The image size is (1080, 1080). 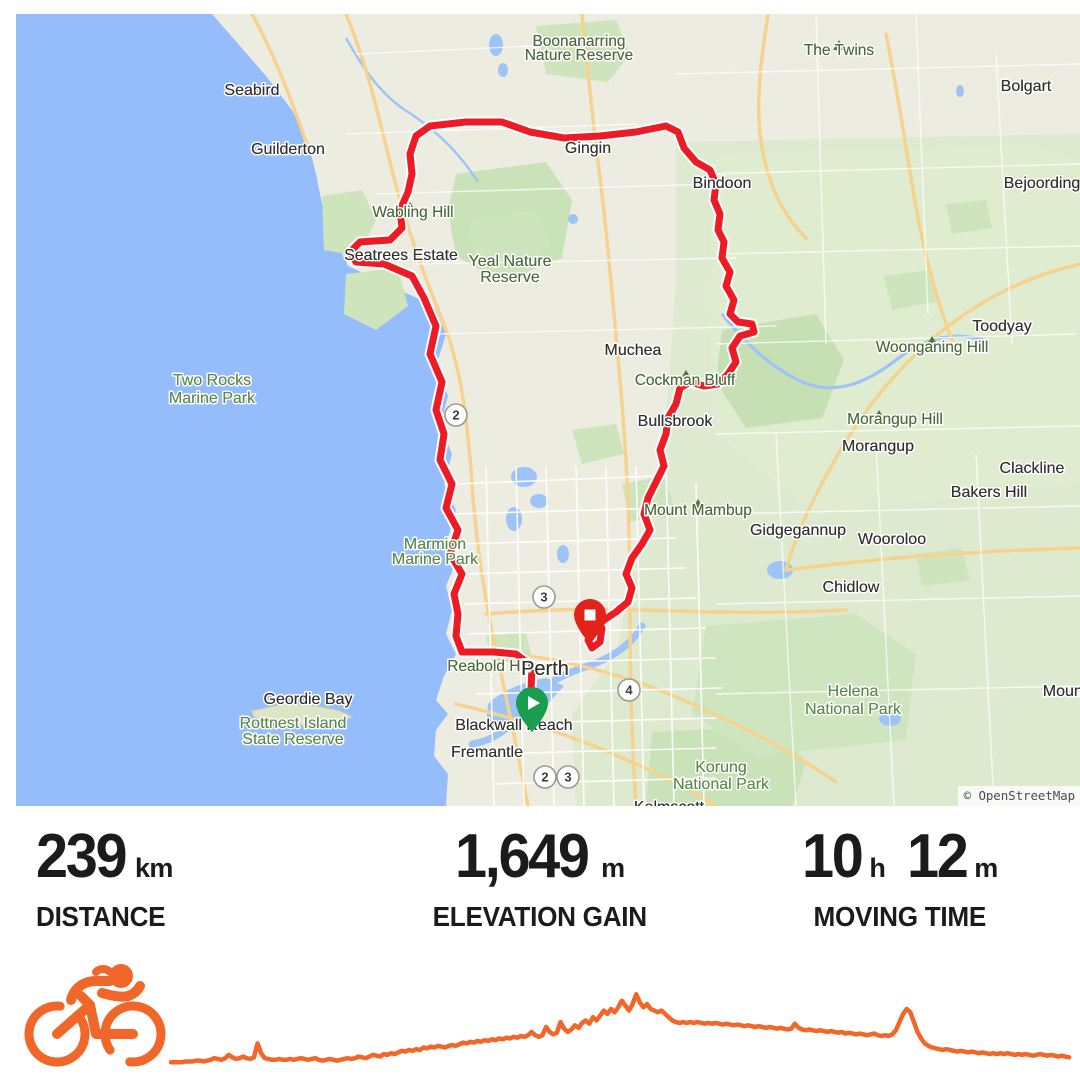 I want to click on map-label: Reserve, so click(x=510, y=277).